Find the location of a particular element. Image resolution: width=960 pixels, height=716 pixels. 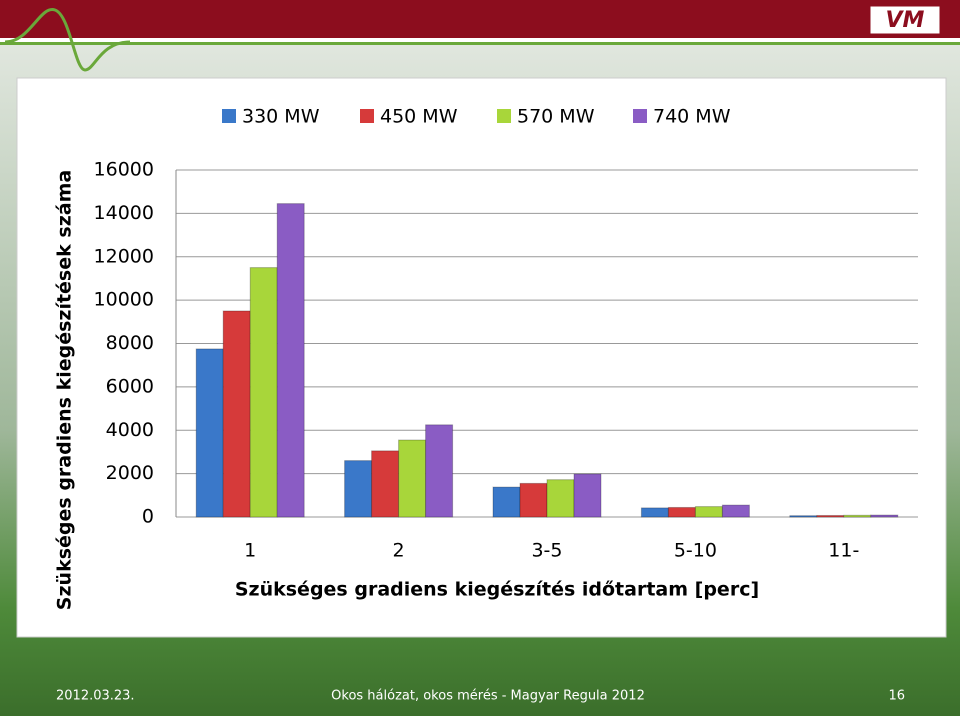

footer-page: 16 is located at coordinates (896, 696).